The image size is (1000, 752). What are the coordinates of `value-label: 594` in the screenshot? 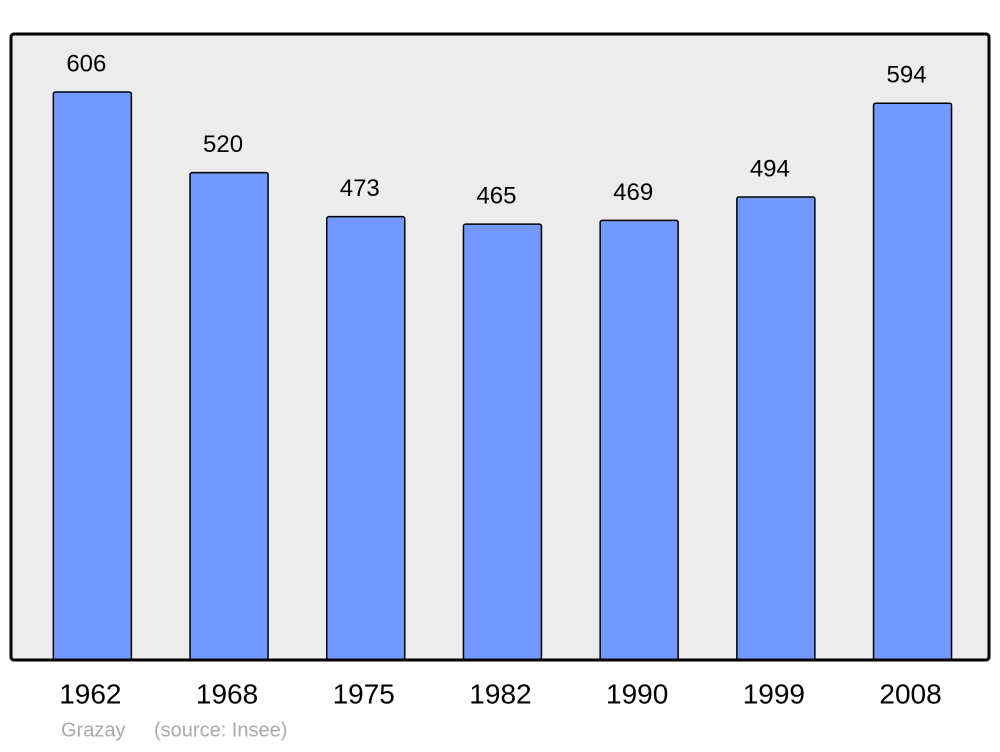 It's located at (907, 75).